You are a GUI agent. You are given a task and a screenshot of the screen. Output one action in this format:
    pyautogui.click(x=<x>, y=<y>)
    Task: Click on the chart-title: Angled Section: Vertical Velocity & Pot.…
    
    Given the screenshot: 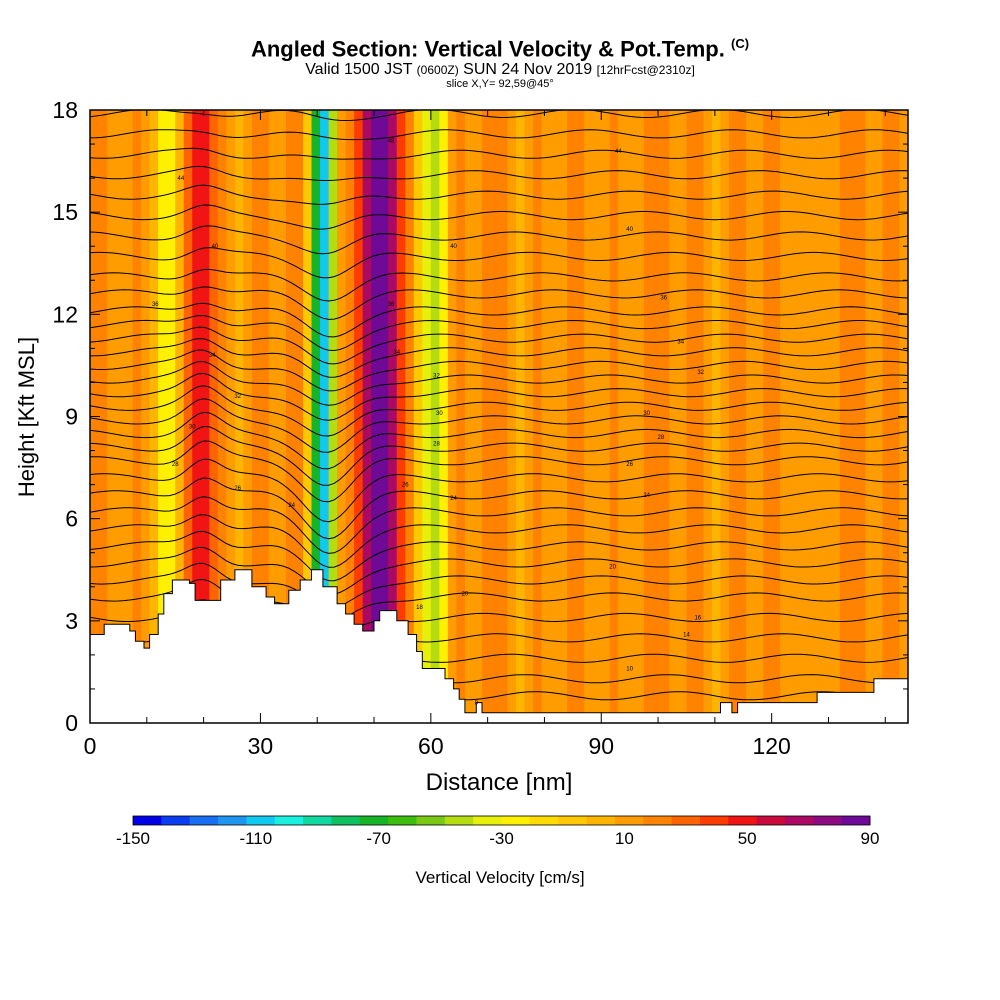 What is the action you would take?
    pyautogui.click(x=500, y=49)
    